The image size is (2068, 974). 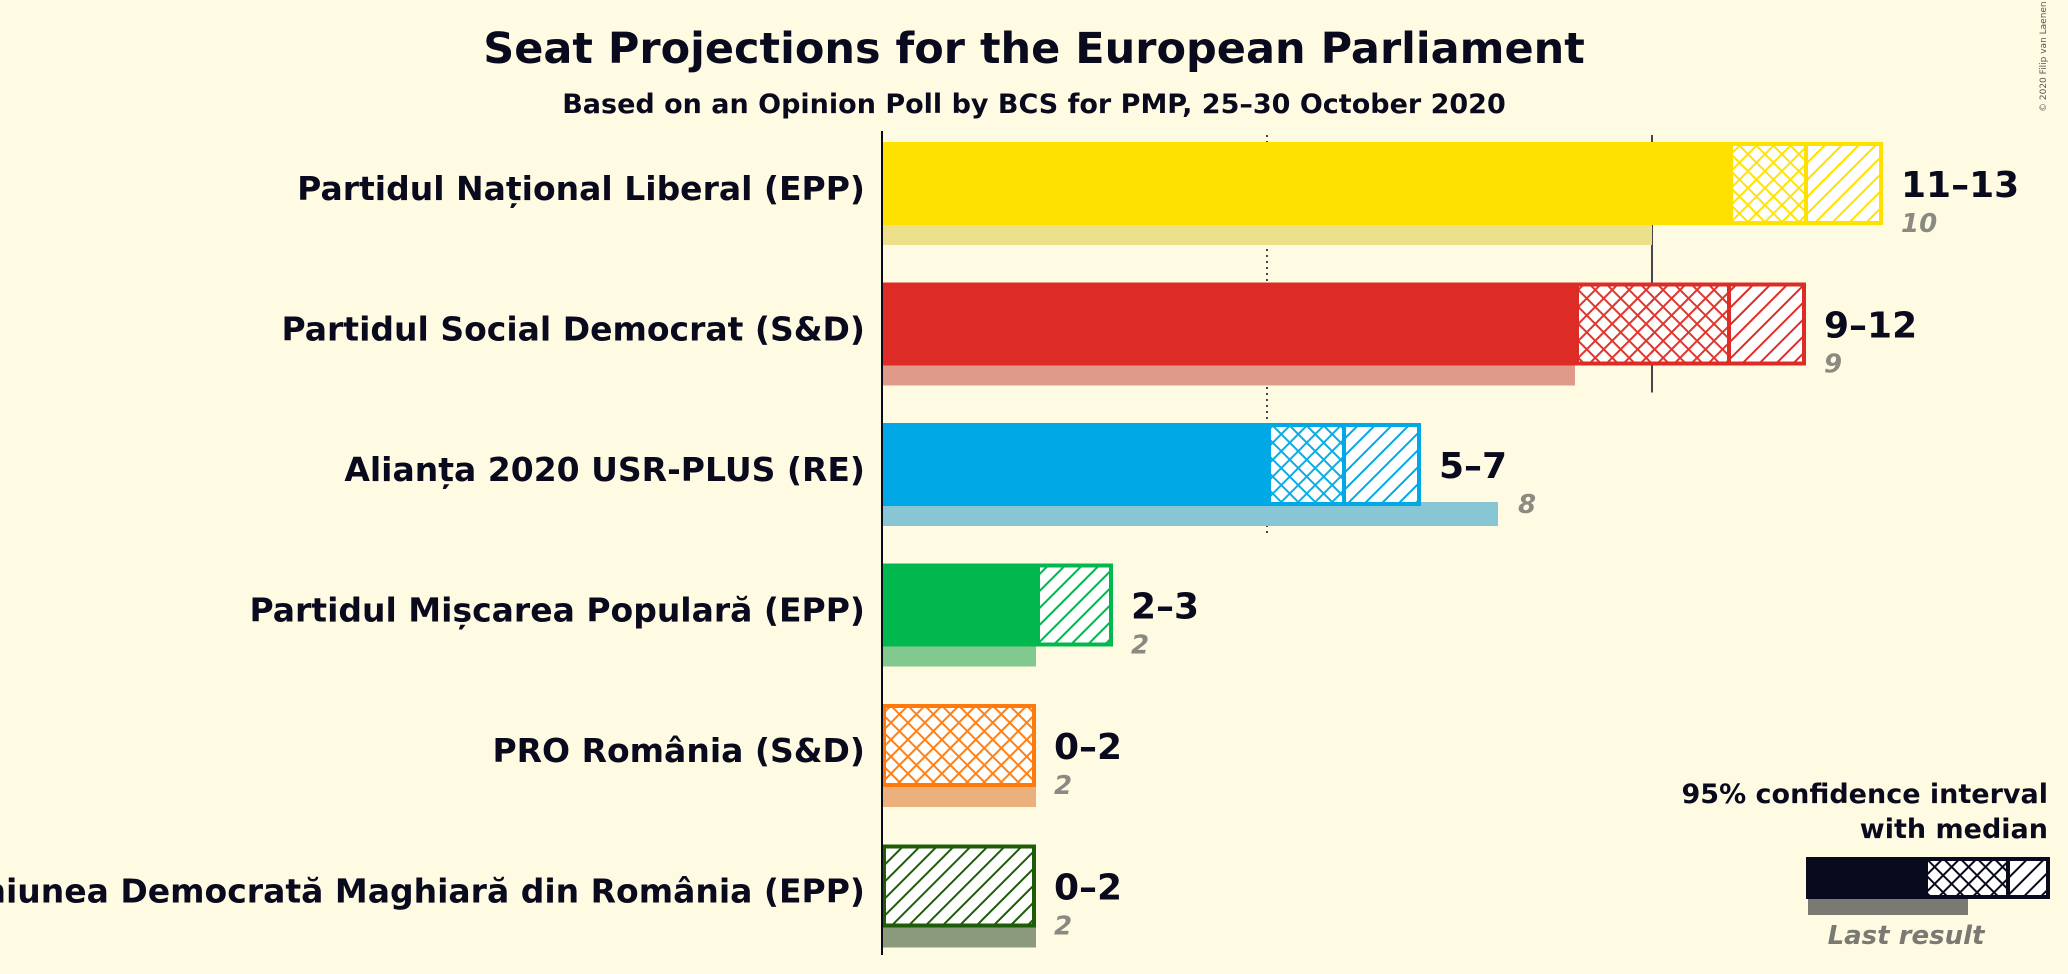 I want to click on legend-last-result-text: Last result, so click(x=1907, y=936).